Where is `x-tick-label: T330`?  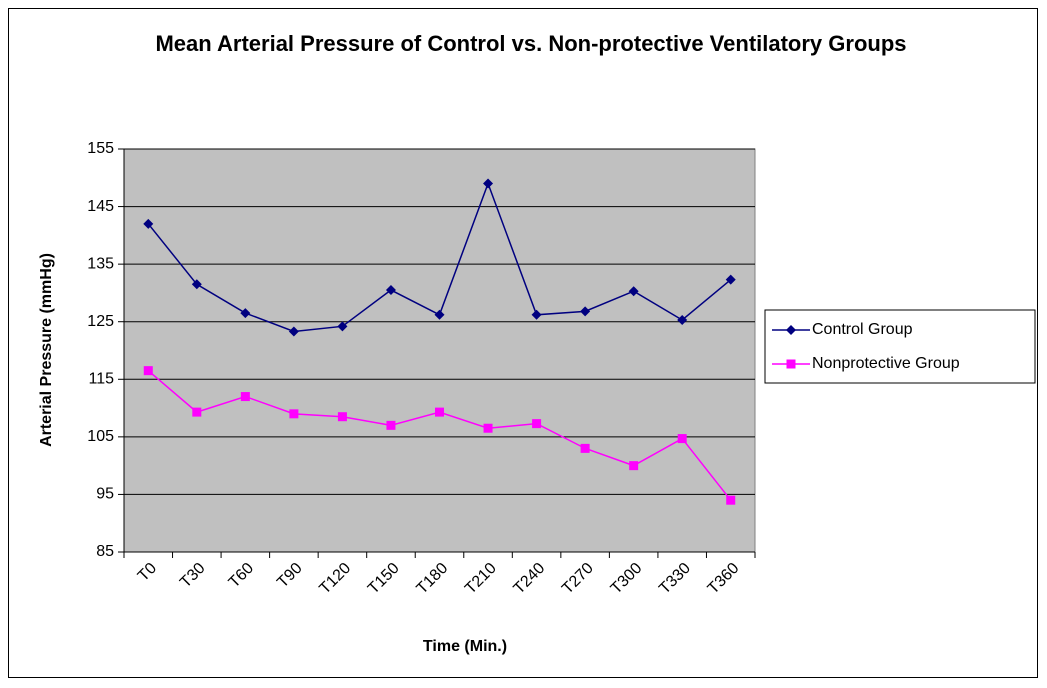 x-tick-label: T330 is located at coordinates (675, 579).